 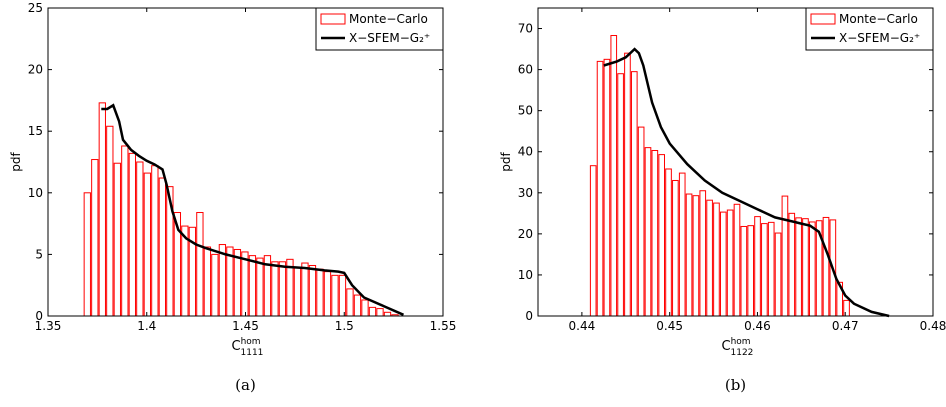 What do you see at coordinates (525, 152) in the screenshot?
I see `y-tick-label: 40` at bounding box center [525, 152].